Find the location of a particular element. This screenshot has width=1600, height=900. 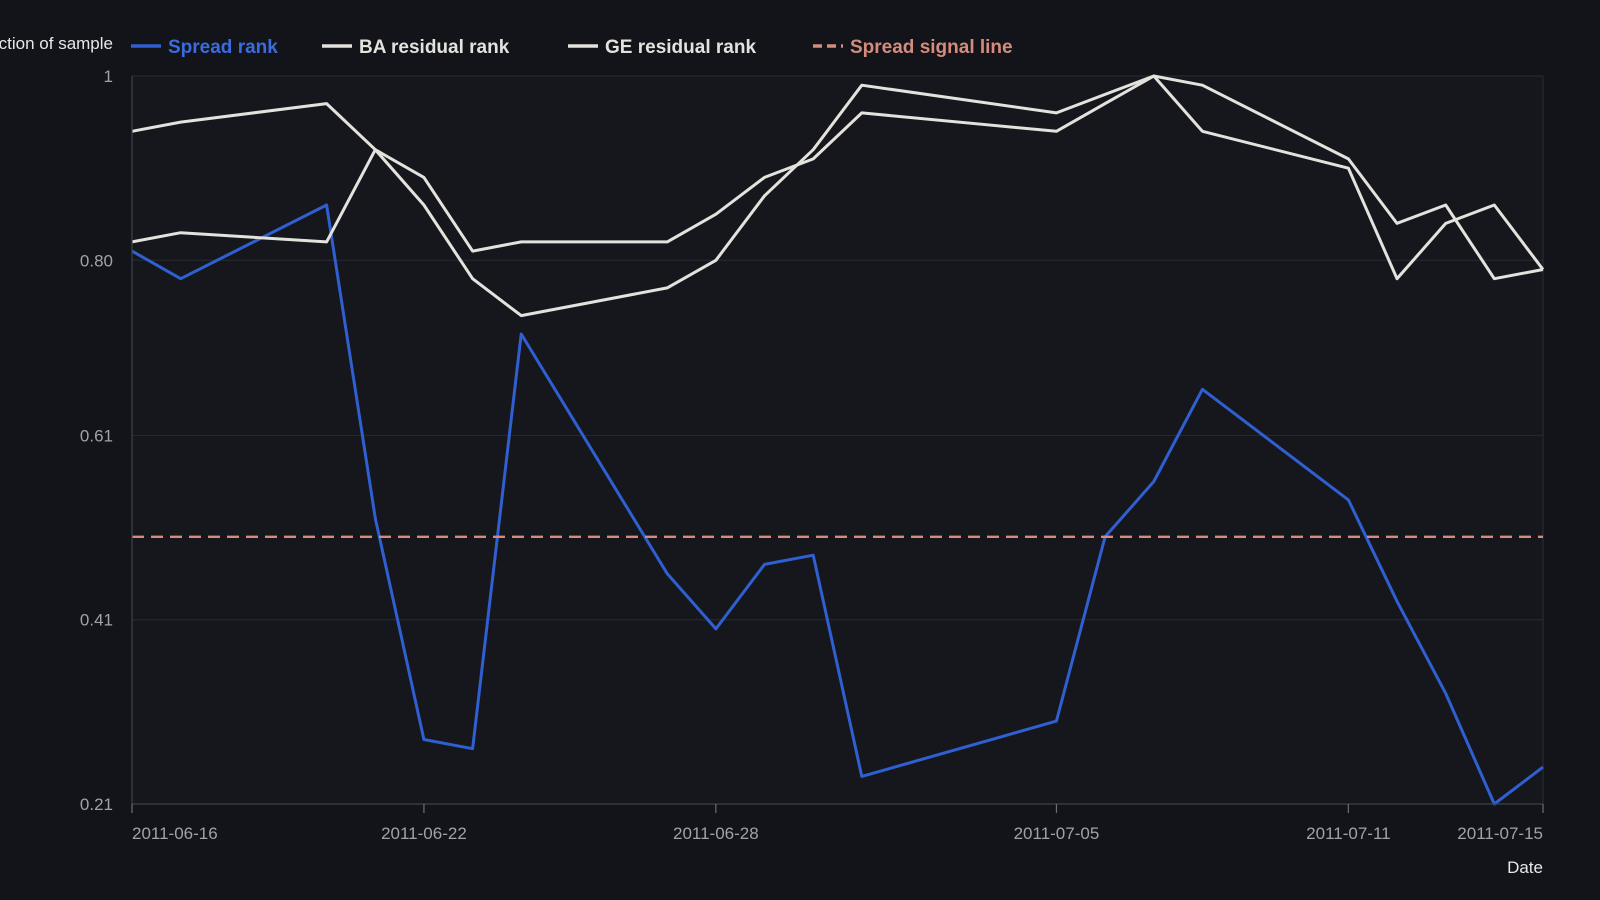

y-tick-label: 0.80 is located at coordinates (96, 260).